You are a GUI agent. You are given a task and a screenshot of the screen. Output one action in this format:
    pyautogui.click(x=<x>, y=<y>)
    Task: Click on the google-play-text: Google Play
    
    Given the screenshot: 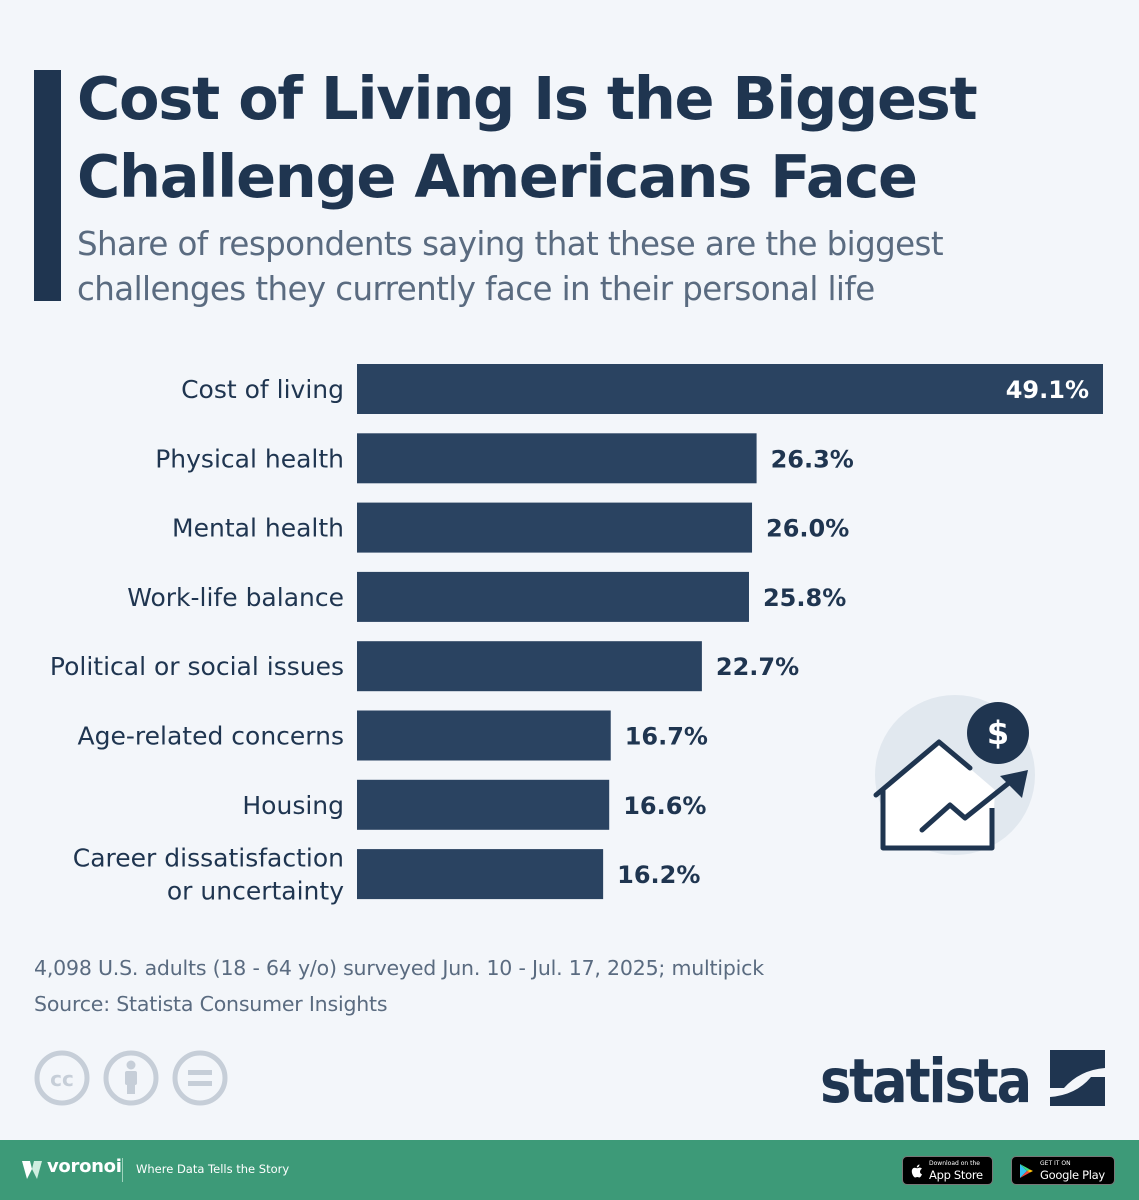 What is the action you would take?
    pyautogui.click(x=1072, y=1175)
    